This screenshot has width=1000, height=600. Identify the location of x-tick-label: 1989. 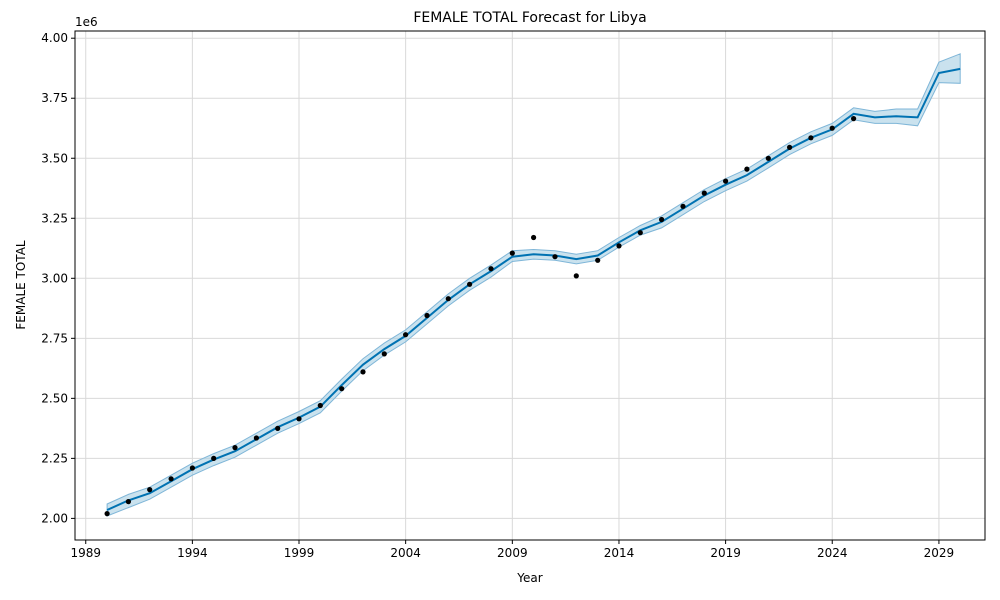
(85, 553).